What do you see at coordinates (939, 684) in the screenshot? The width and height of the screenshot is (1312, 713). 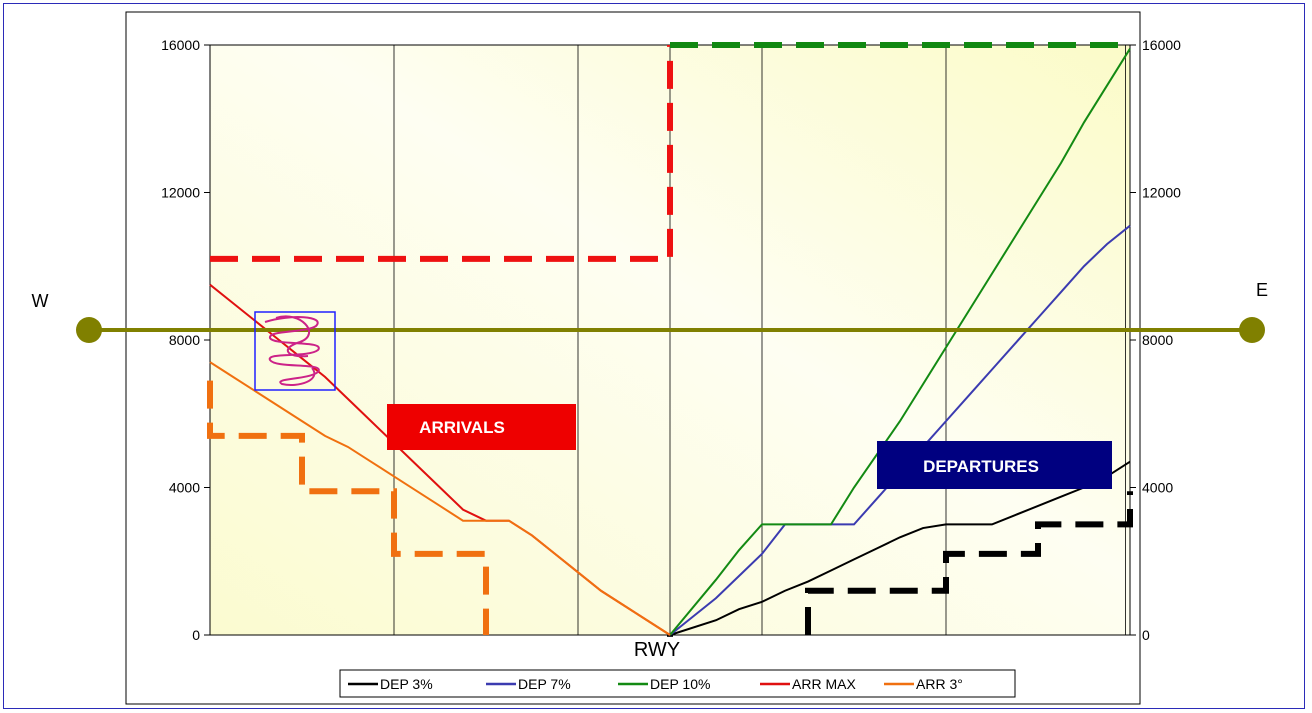 I see `legend-label: ARR 3°` at bounding box center [939, 684].